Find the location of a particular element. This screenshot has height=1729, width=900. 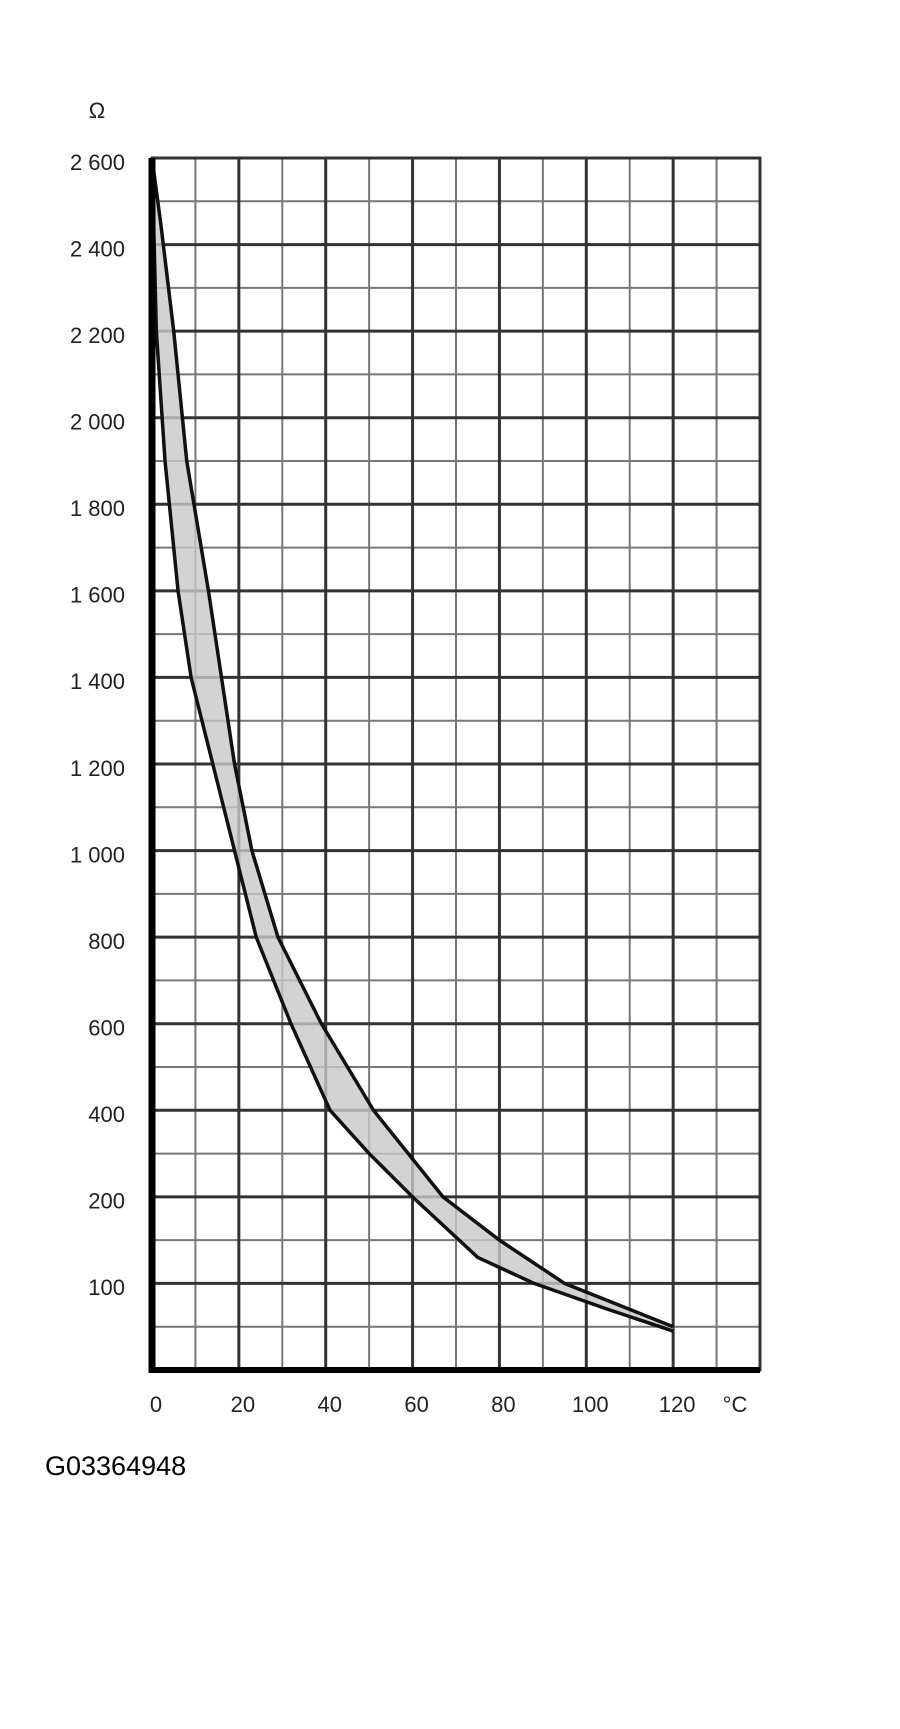

x-tick-label: 40 is located at coordinates (329, 1404).